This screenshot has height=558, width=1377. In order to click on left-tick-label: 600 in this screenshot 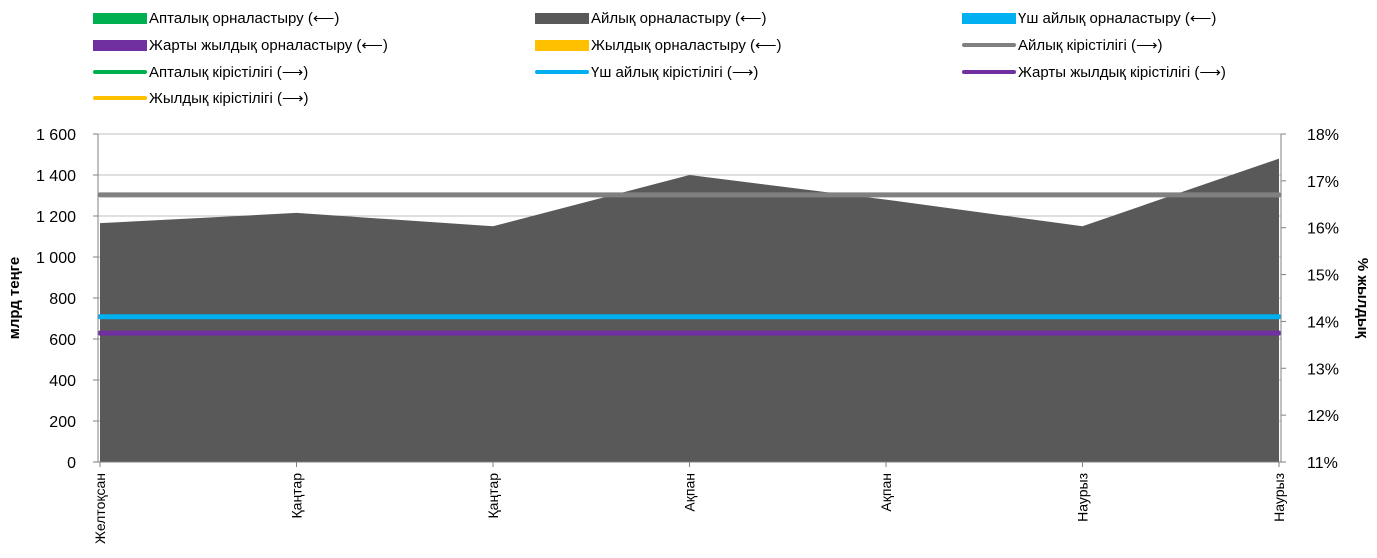, I will do `click(62, 340)`.